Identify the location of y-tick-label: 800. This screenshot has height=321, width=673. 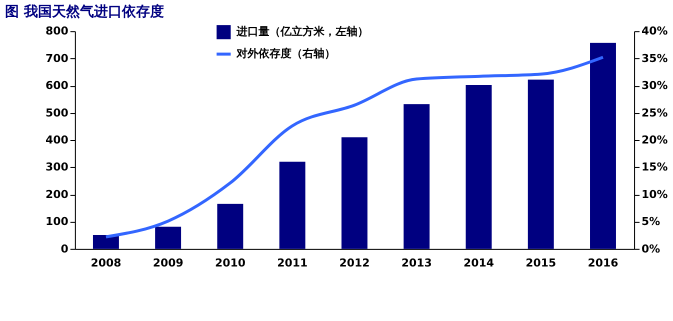
(57, 31).